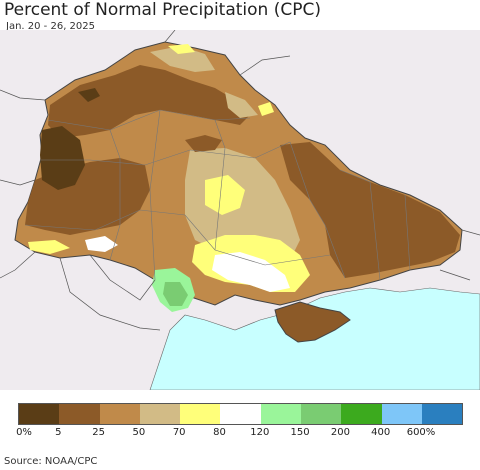  I want to click on tan-zone-north, so click(182, 59).